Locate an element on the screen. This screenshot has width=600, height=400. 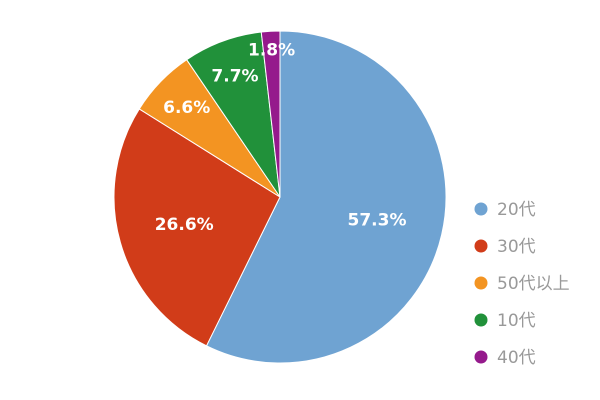
slice-label: 6.6% is located at coordinates (186, 108).